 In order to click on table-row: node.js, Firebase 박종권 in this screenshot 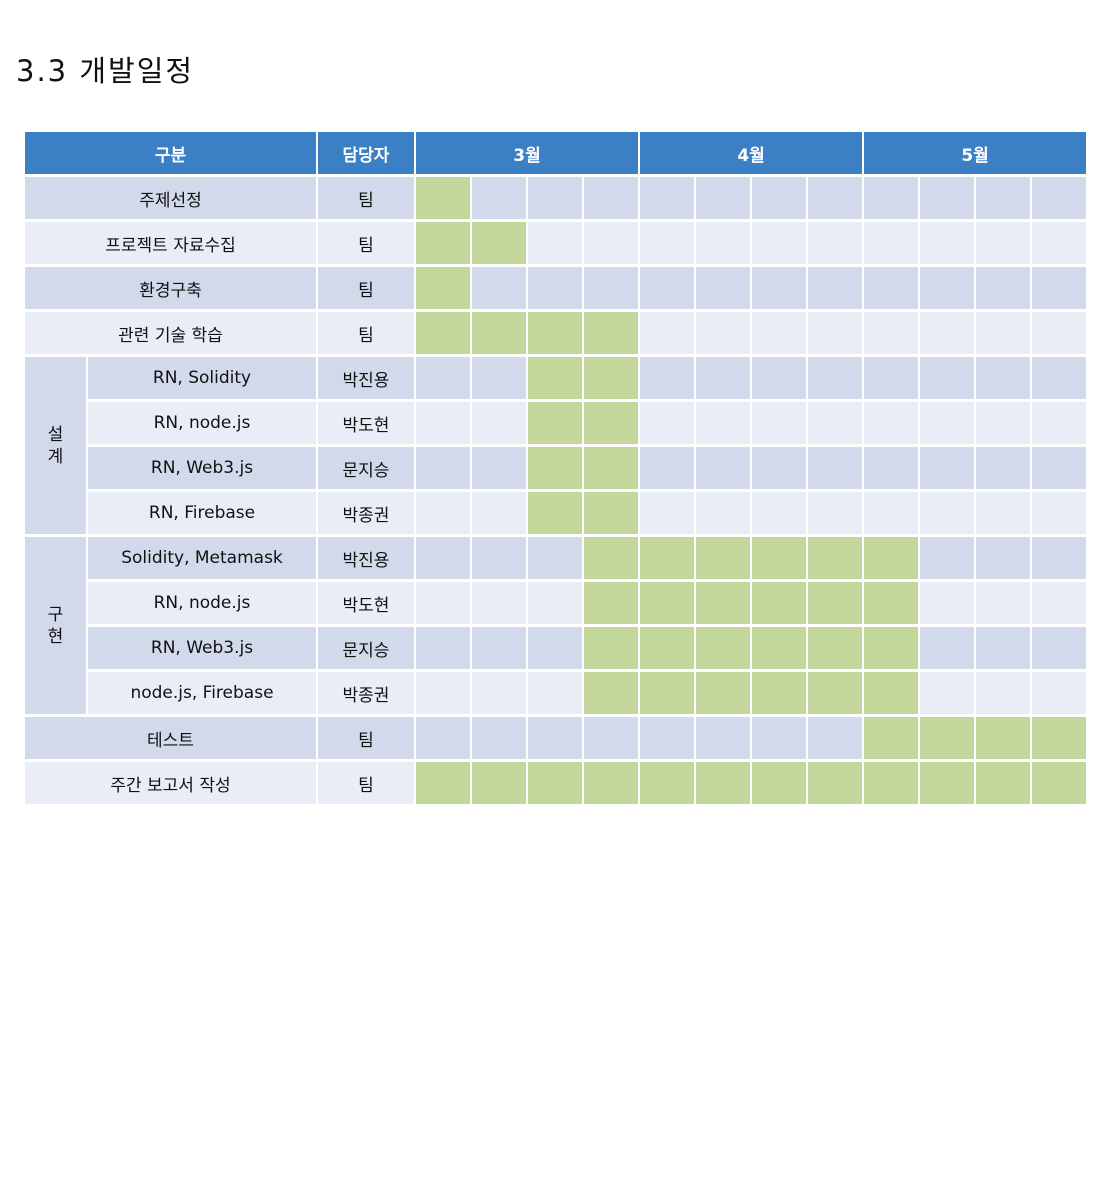, I will do `click(556, 693)`.